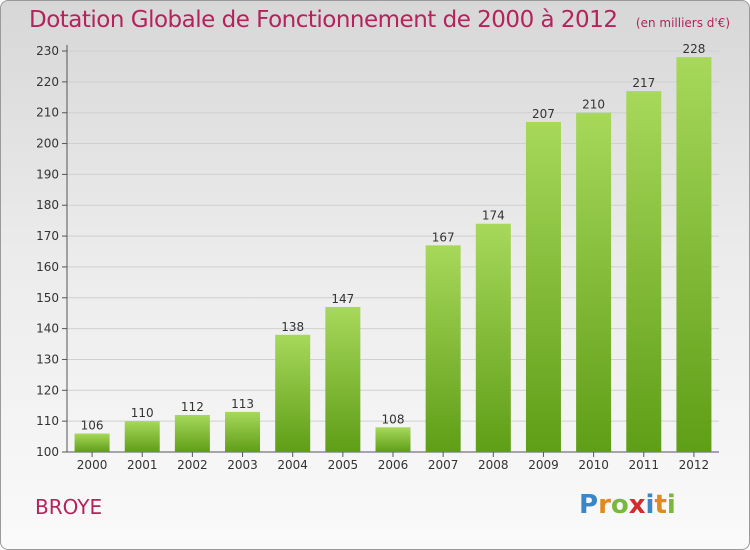 The width and height of the screenshot is (750, 550). What do you see at coordinates (47, 174) in the screenshot?
I see `y-tick-label: 190` at bounding box center [47, 174].